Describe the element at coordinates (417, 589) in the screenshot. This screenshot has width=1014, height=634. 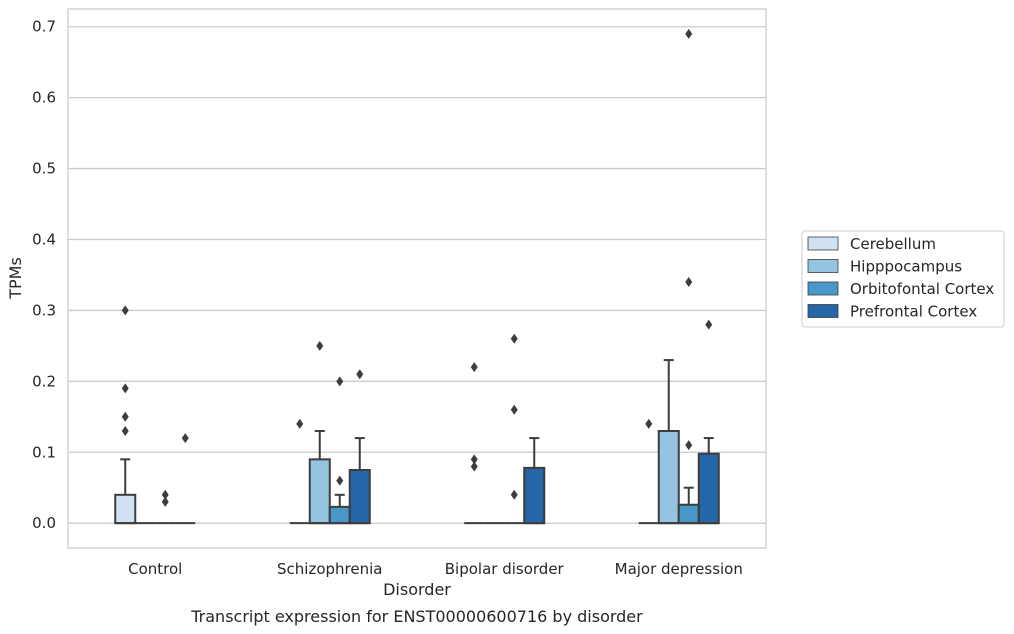
I see `x-axis-title: Disorder` at that location.